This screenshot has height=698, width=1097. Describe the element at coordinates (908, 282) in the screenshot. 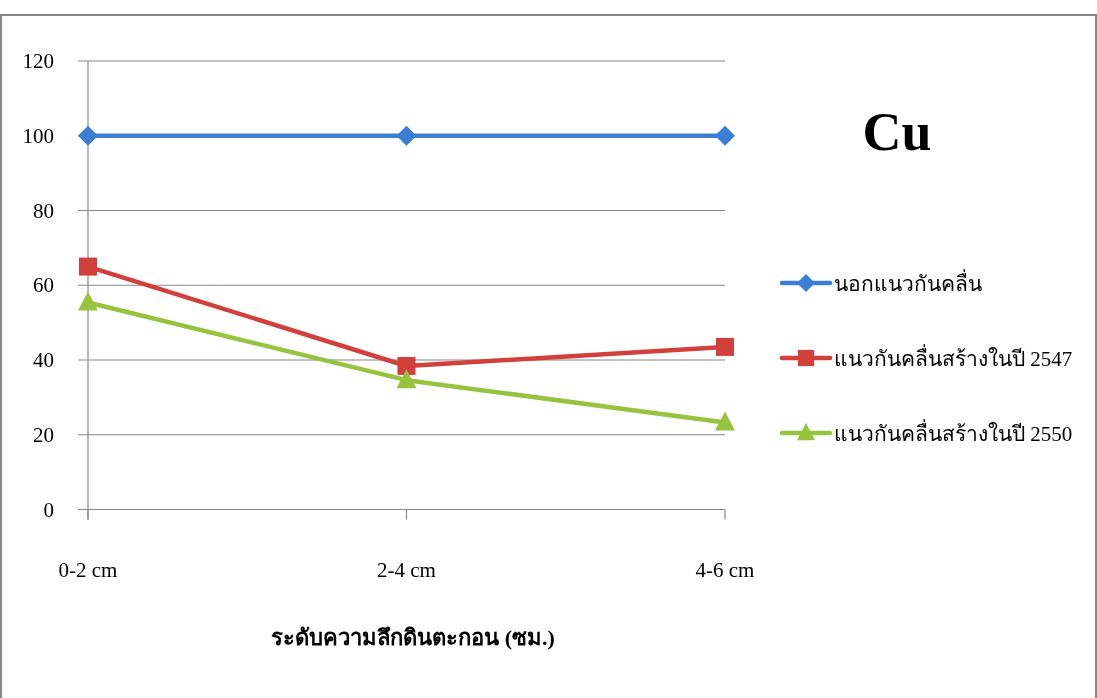

I see `legend-label: นอกแนวกันคลื่น` at that location.